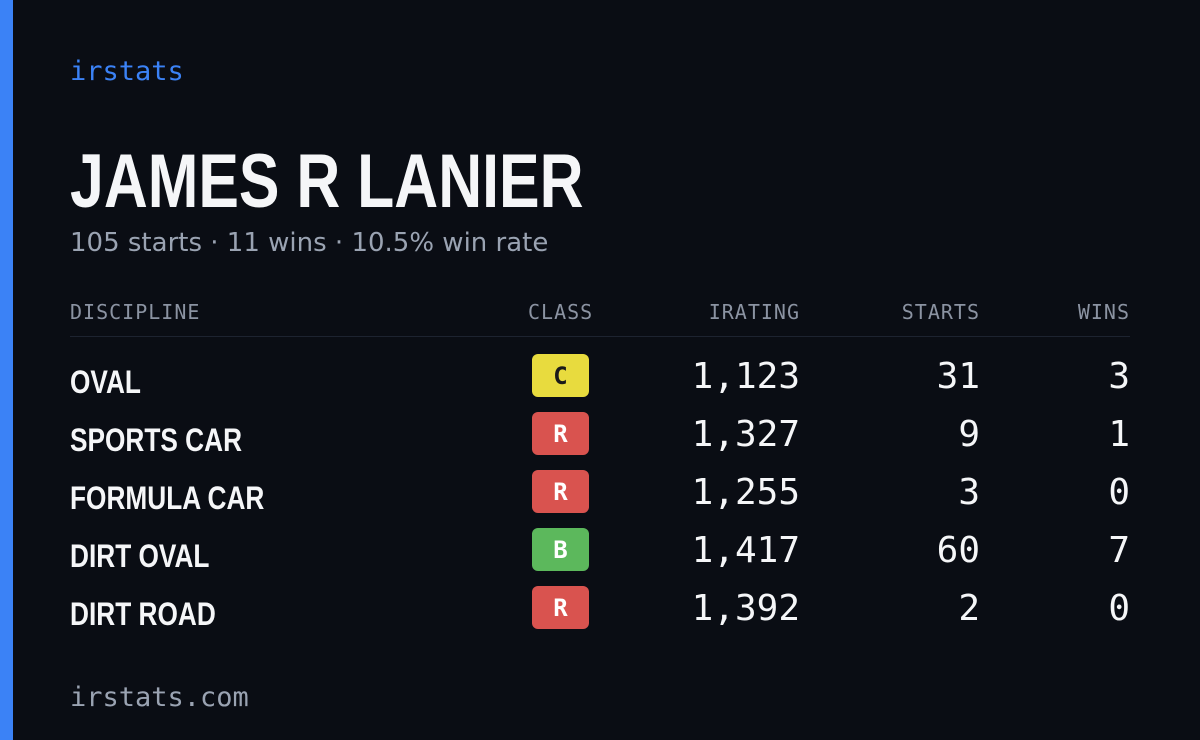 This screenshot has width=1200, height=740. Describe the element at coordinates (600, 615) in the screenshot. I see `table-row: DIRT ROAD R 1,392 2 0` at that location.